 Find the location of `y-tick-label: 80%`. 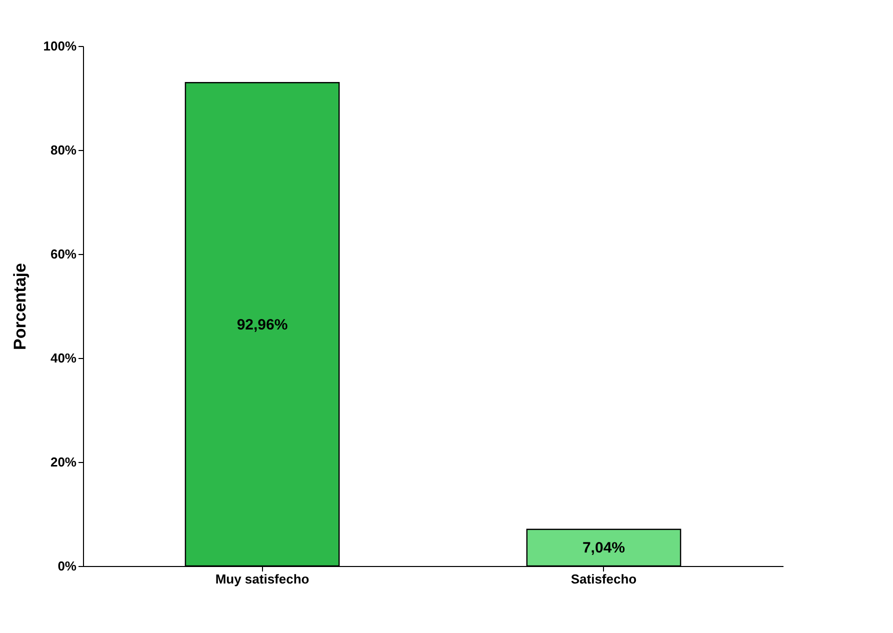

y-tick-label: 80% is located at coordinates (63, 150).